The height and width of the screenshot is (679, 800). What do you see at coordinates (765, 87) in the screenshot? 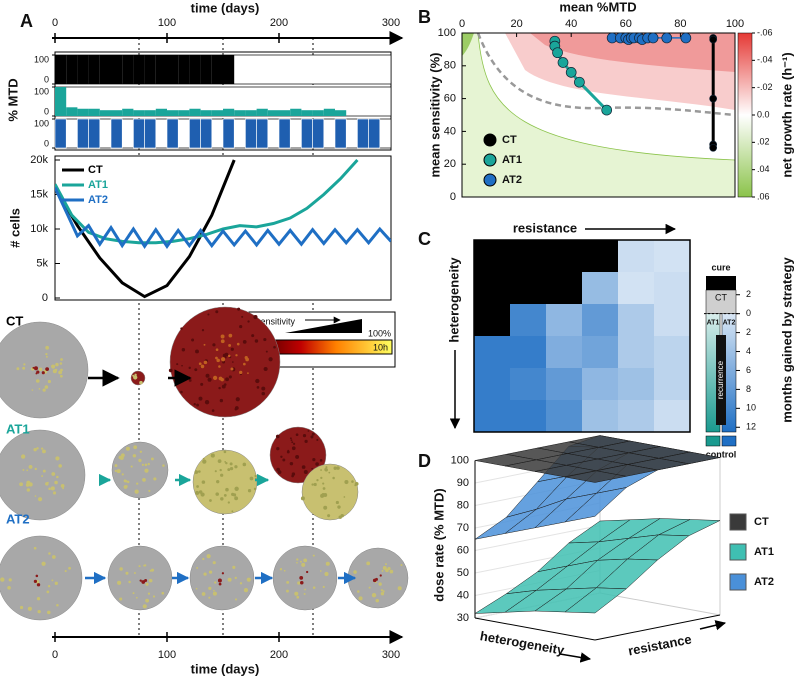
I see `colorbar-tick-label: -.02` at bounding box center [765, 87].